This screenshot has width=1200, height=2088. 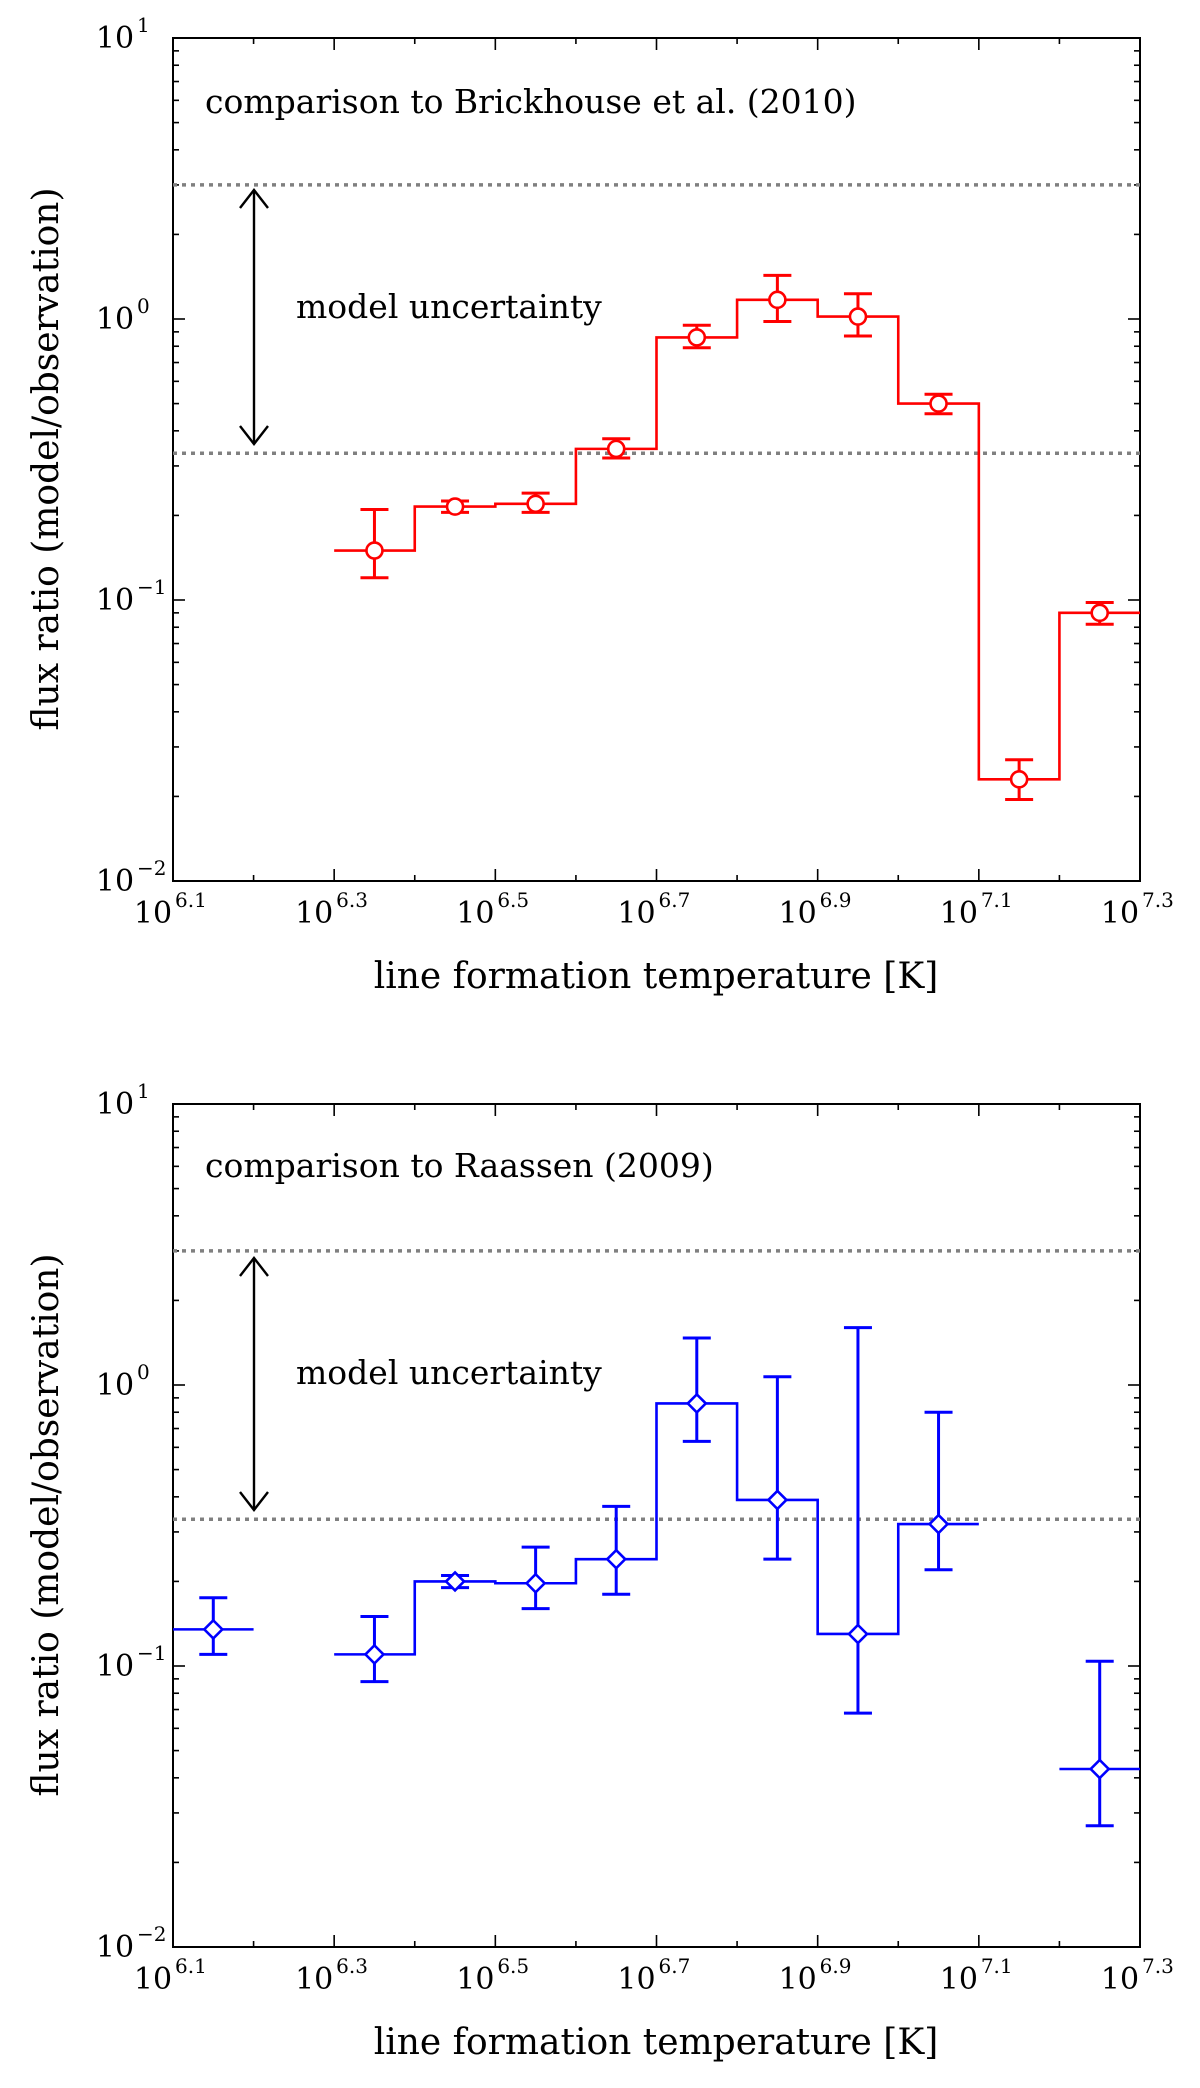 What do you see at coordinates (531, 101) in the screenshot?
I see `panel-annotation: comparison to Brickhouse et al. (2010)` at bounding box center [531, 101].